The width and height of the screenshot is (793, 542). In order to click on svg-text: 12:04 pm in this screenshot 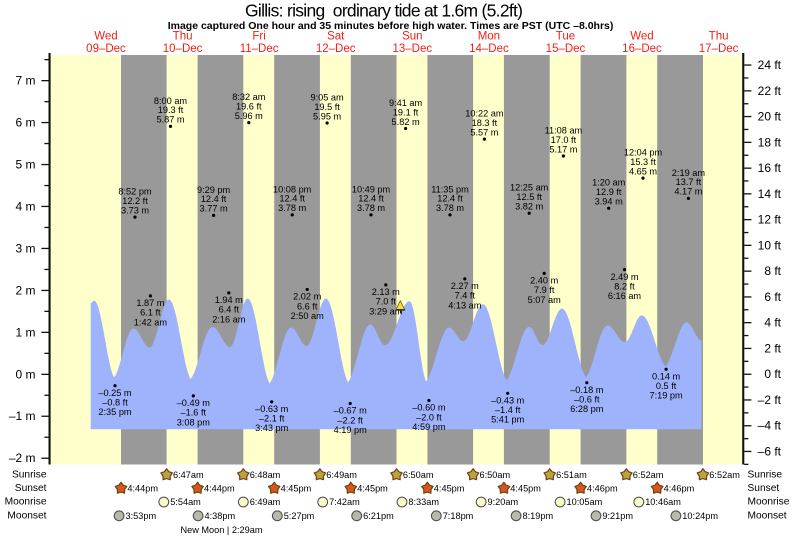, I will do `click(643, 153)`.